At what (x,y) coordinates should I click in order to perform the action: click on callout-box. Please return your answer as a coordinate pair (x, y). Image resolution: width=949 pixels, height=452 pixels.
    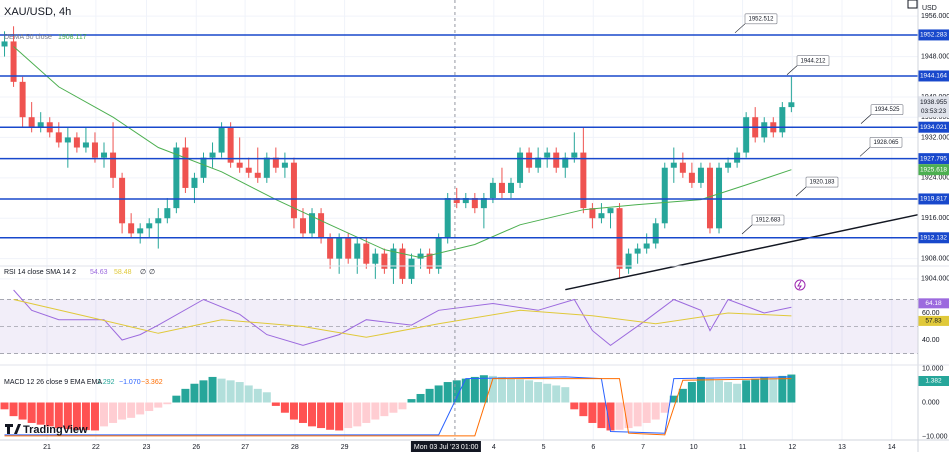
    Looking at the image, I should click on (822, 182).